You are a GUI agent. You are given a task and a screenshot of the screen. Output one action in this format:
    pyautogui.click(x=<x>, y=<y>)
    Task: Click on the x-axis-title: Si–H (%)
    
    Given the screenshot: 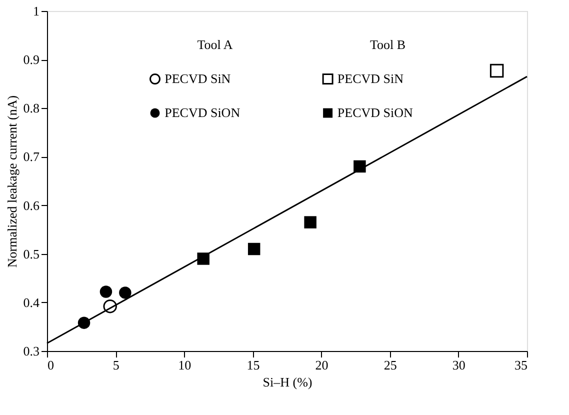 What is the action you would take?
    pyautogui.click(x=287, y=382)
    